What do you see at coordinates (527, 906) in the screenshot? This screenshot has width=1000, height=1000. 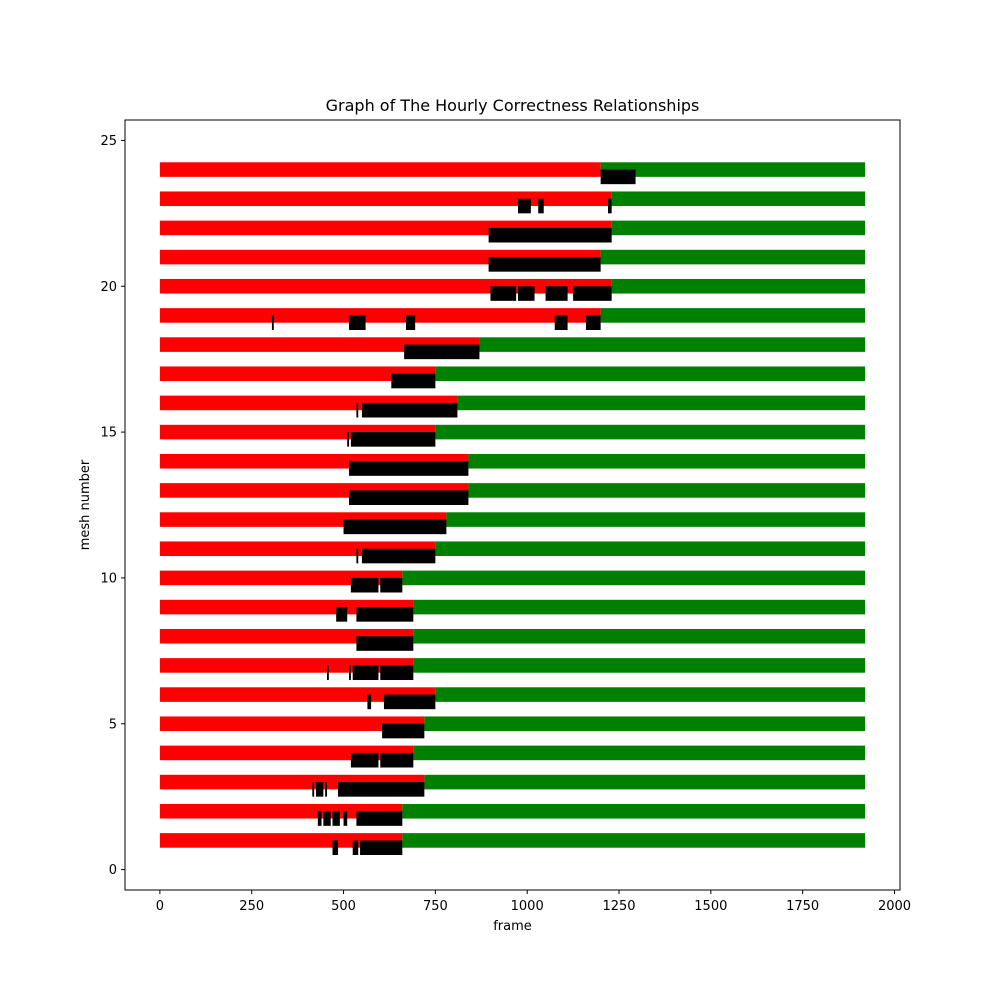 I see `x-tick-label: 1000` at bounding box center [527, 906].